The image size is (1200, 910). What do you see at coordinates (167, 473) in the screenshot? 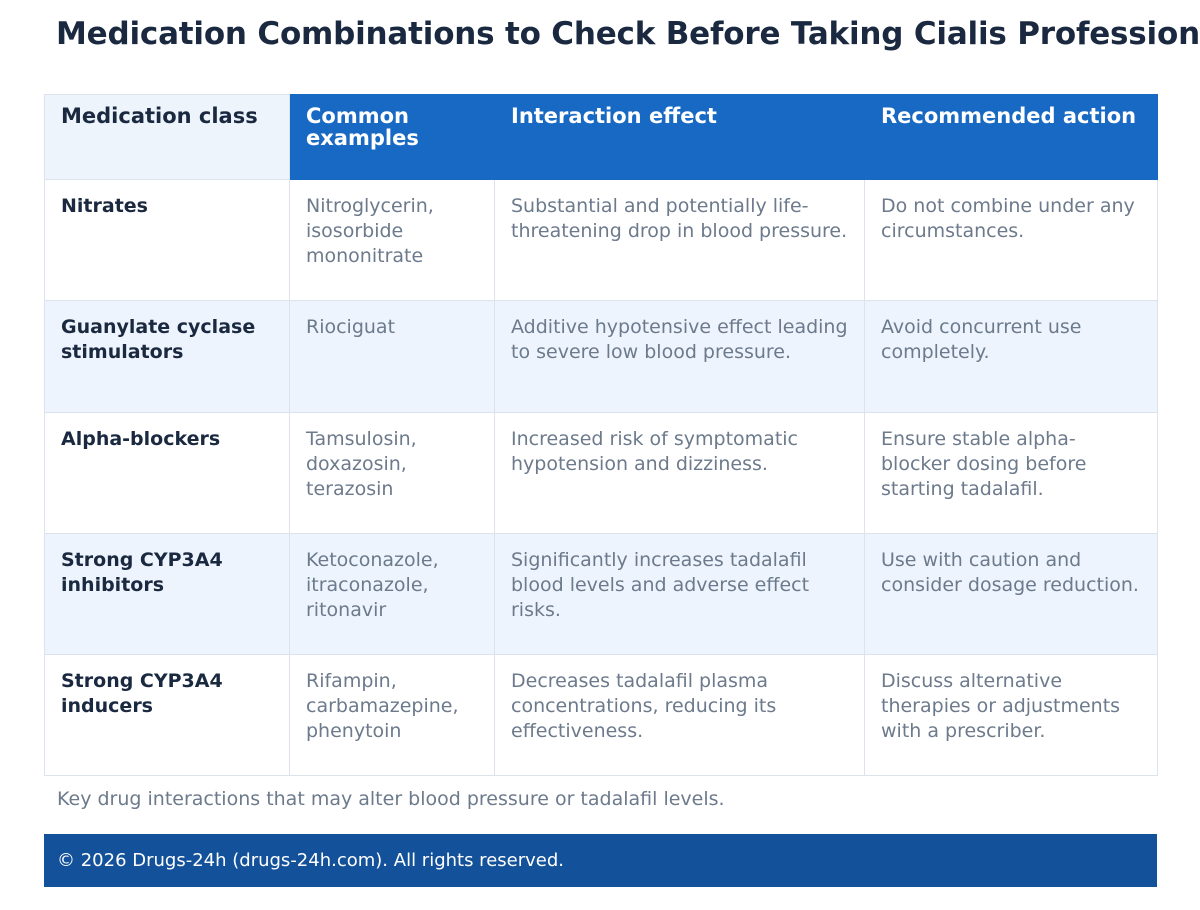
I see `medication-class-cell: Alpha-blockers` at bounding box center [167, 473].